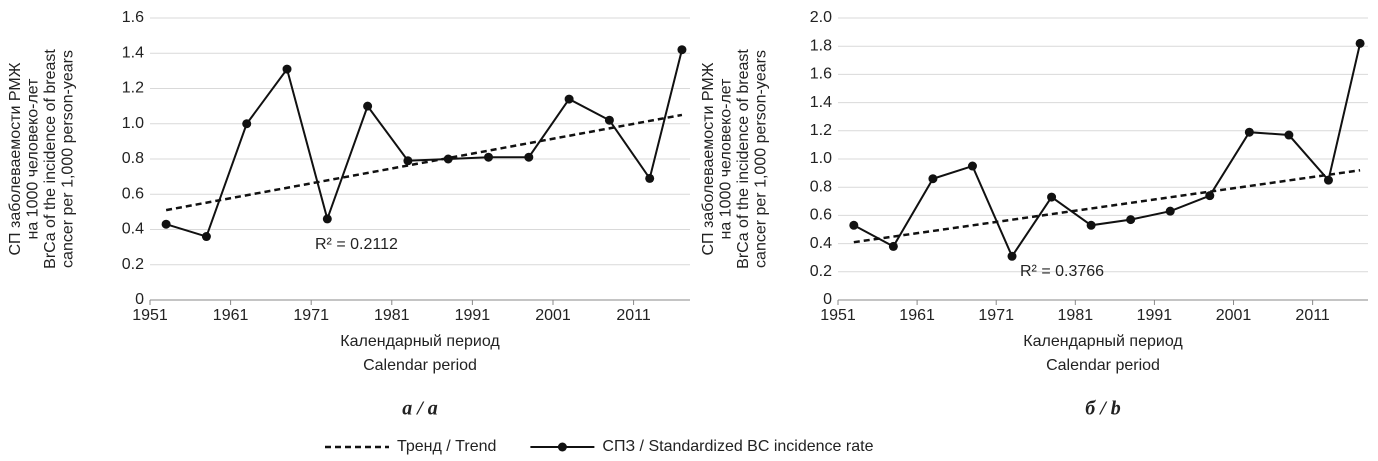  I want to click on y-tick-label: 2.0, so click(821, 17).